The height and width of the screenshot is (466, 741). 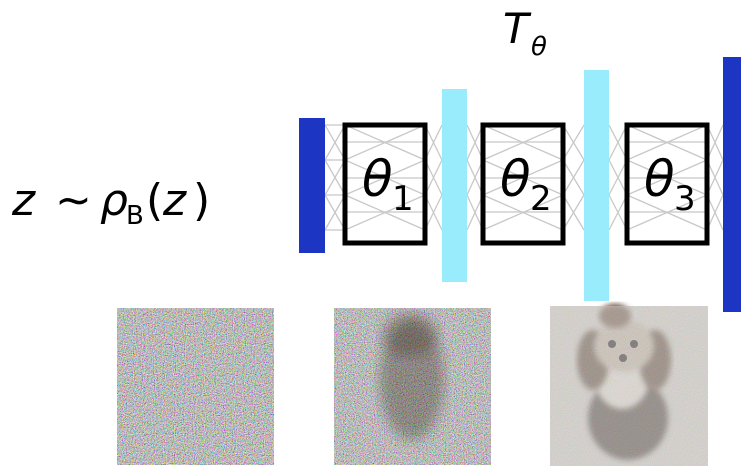 I want to click on block-1-index: 1, so click(x=403, y=199).